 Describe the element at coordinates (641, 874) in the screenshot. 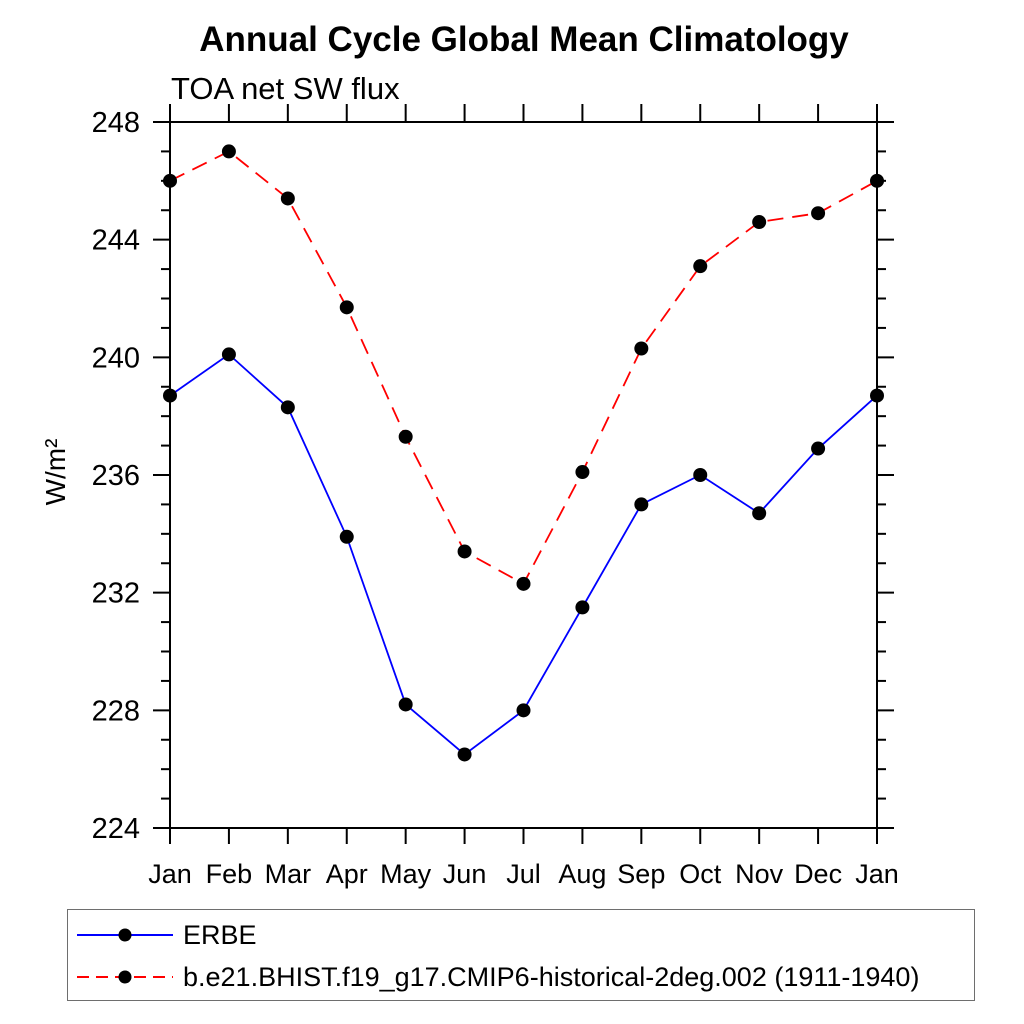

I see `x-tick-label: Sep` at that location.